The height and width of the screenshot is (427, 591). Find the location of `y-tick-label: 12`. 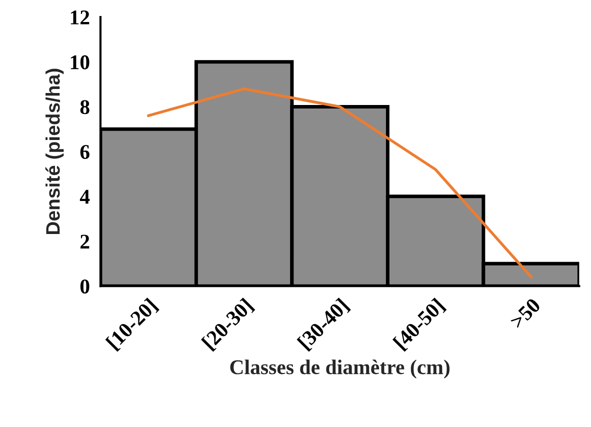

y-tick-label: 12 is located at coordinates (80, 17).